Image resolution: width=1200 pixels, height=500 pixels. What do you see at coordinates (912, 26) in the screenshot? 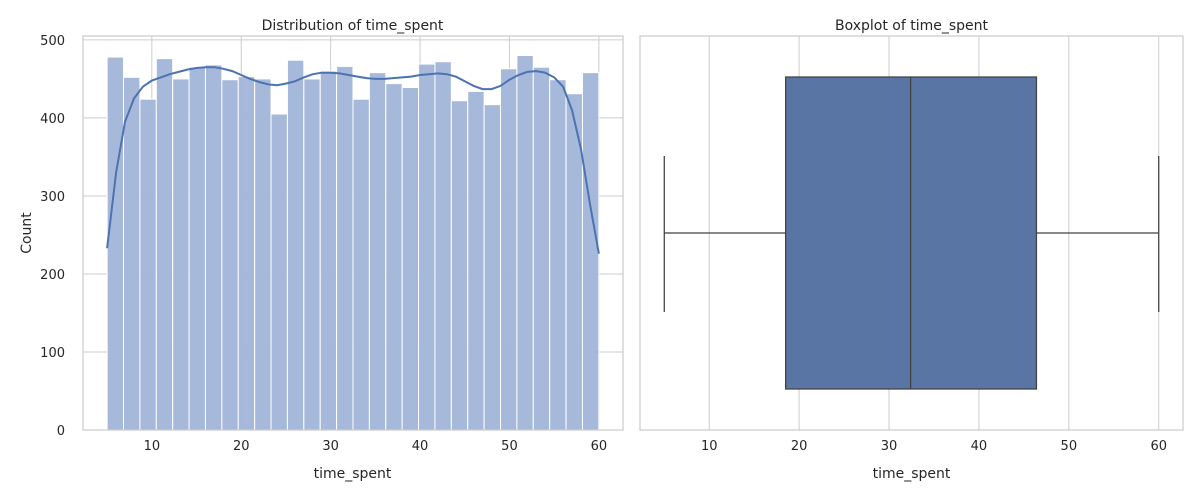
I see `boxplot-title: Boxplot of time_spent` at bounding box center [912, 26].